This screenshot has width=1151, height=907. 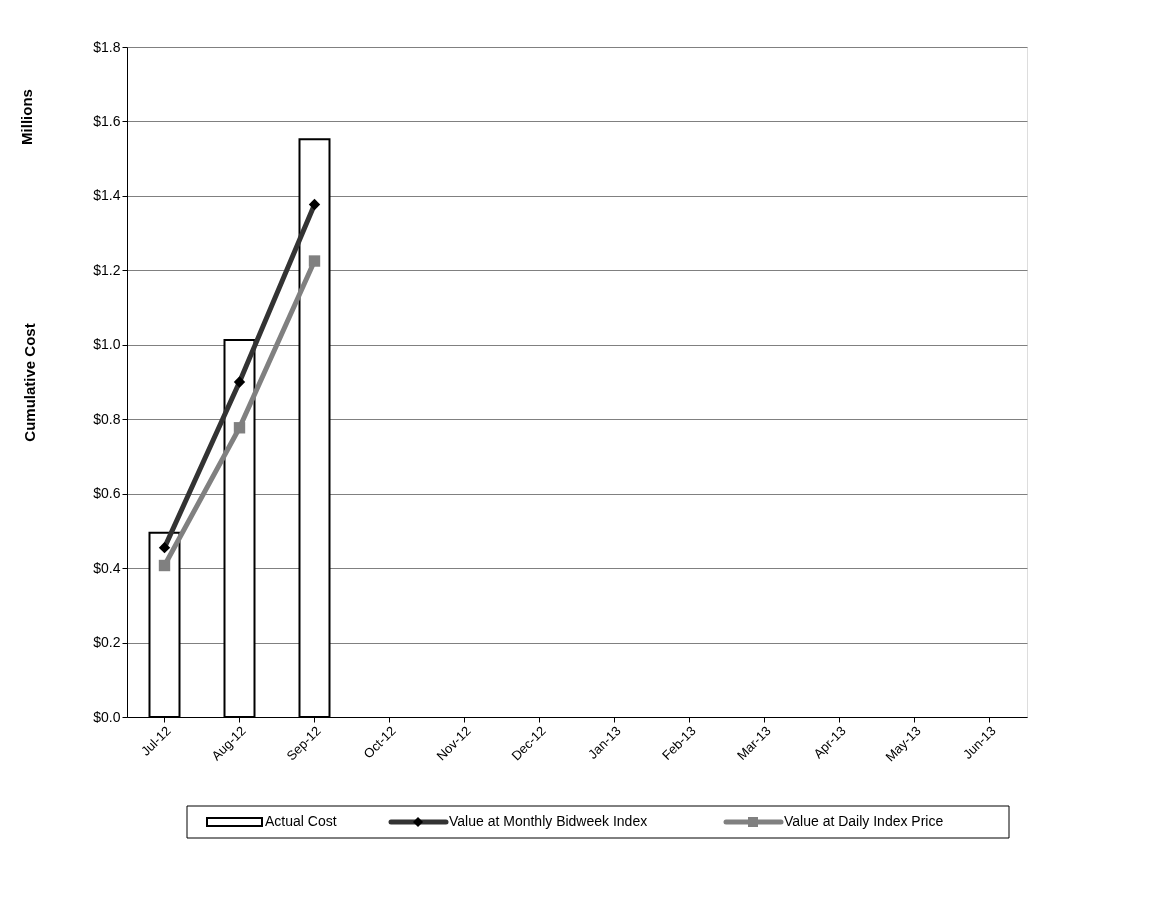 What do you see at coordinates (107, 195) in the screenshot?
I see `y-tick-label: $1.4` at bounding box center [107, 195].